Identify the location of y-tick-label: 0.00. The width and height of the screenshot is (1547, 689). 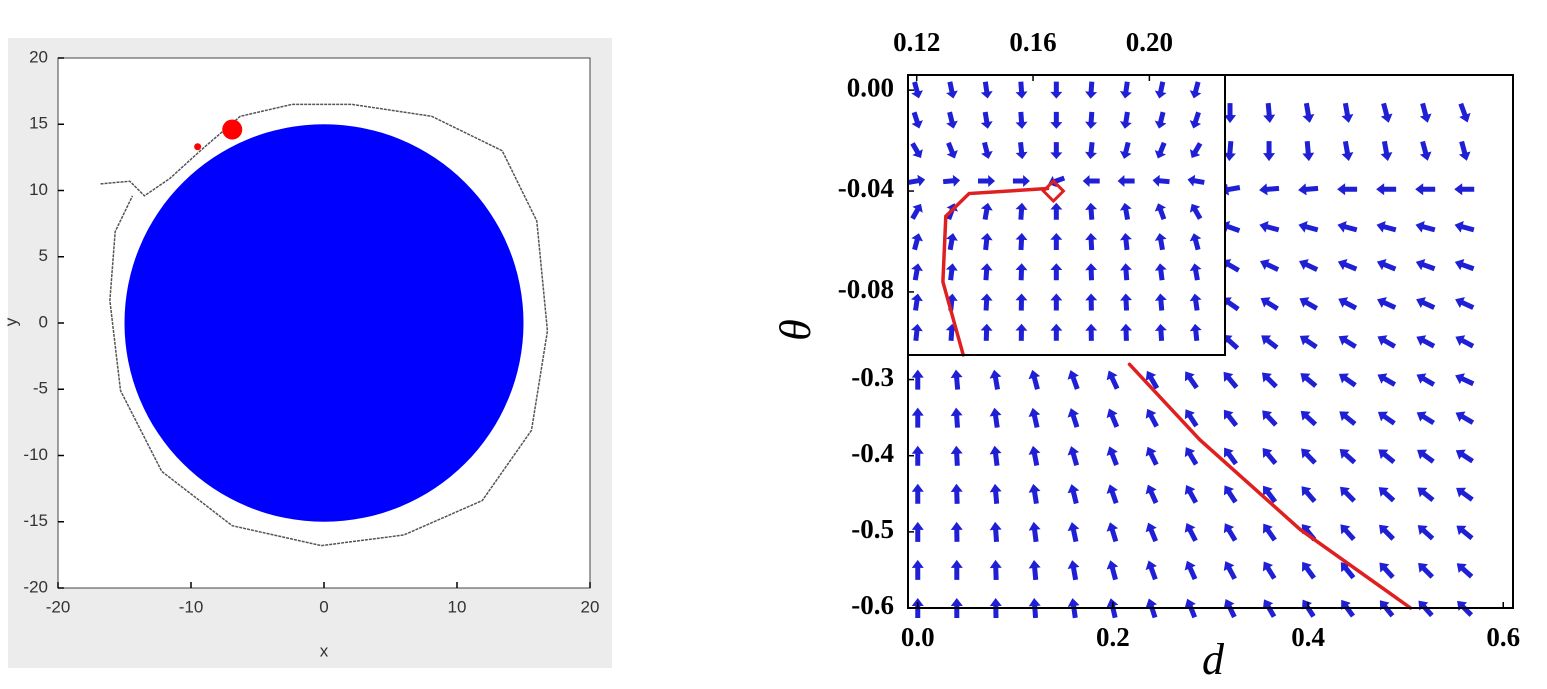
(870, 87).